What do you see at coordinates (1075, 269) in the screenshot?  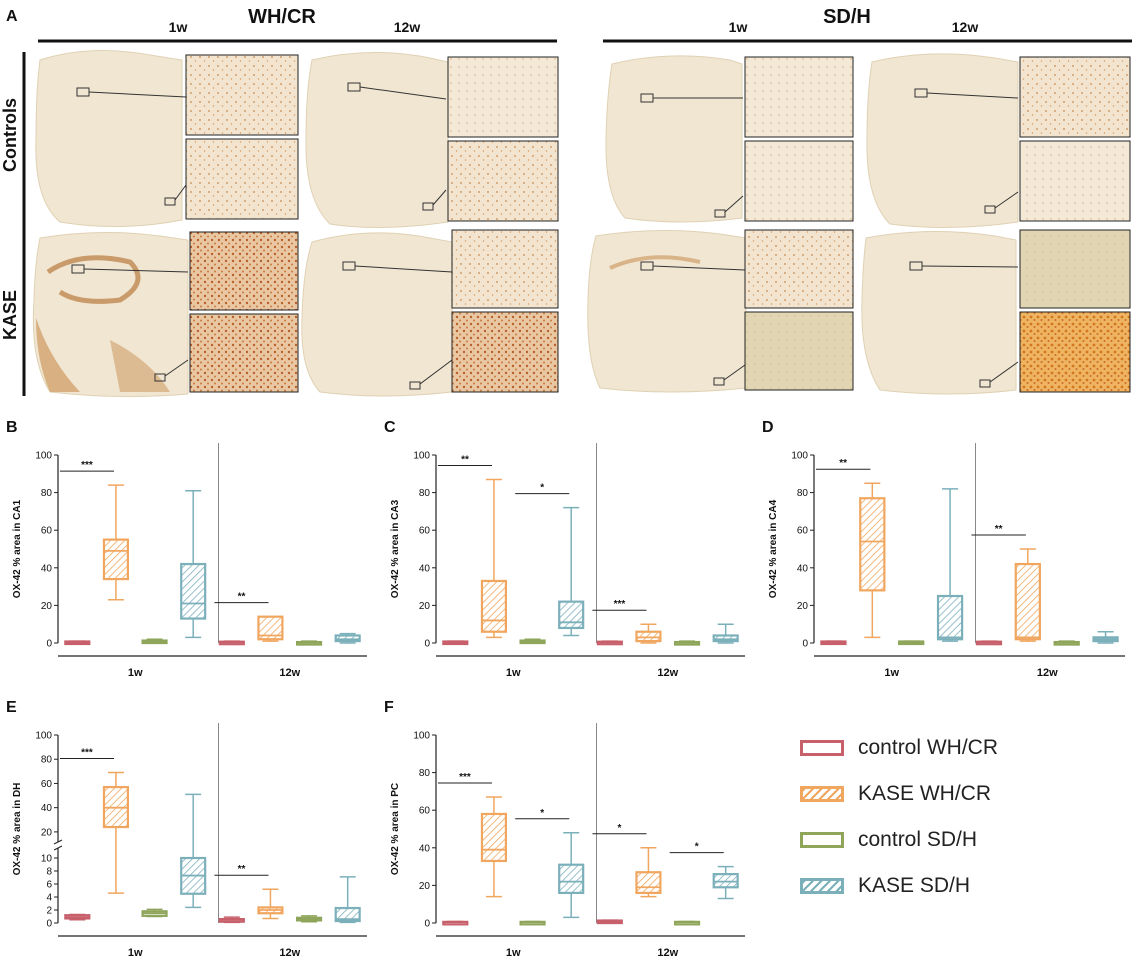 I see `inset-sdh-12w-kase-ca1` at bounding box center [1075, 269].